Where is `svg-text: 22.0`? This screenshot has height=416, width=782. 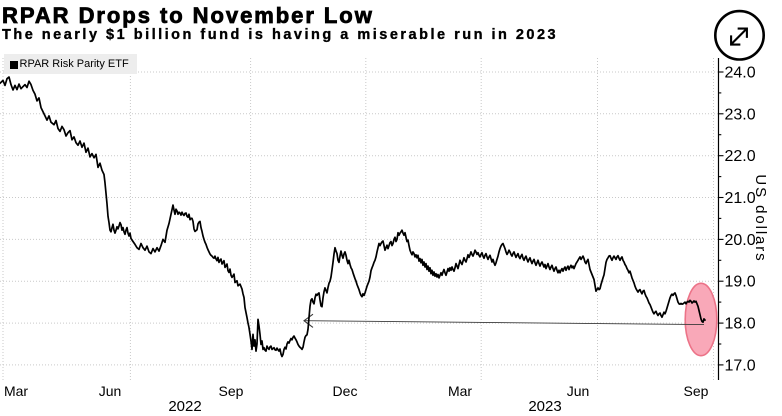 svg-text: 22.0 is located at coordinates (740, 156).